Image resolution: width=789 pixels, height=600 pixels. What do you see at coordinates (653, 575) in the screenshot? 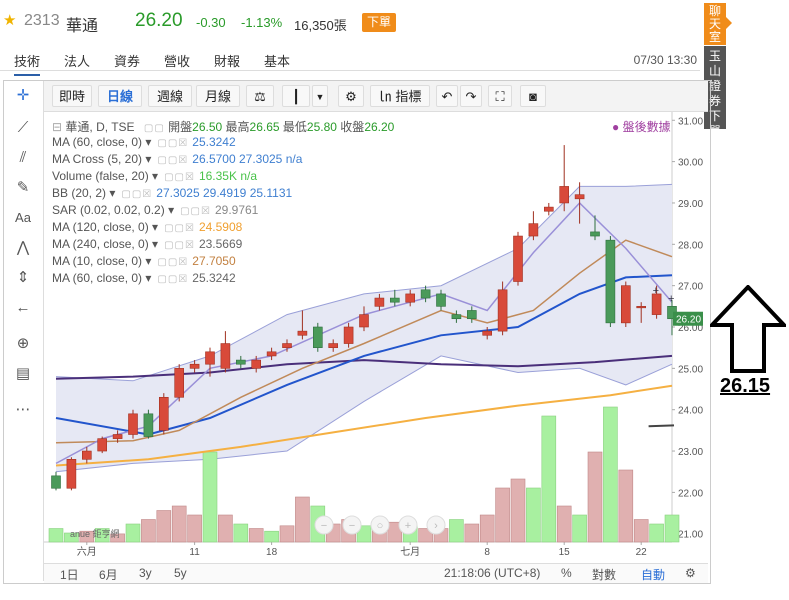
I see `auto-toggle: 自動` at bounding box center [653, 575].